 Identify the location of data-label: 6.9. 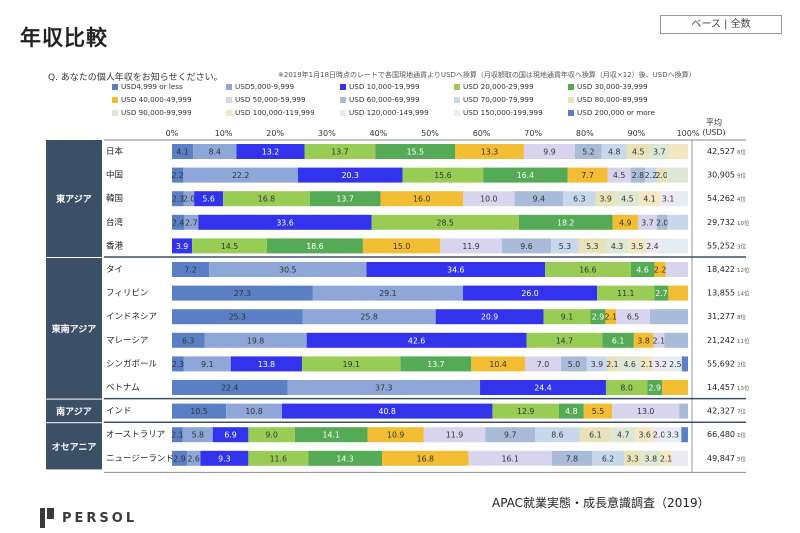
(230, 435).